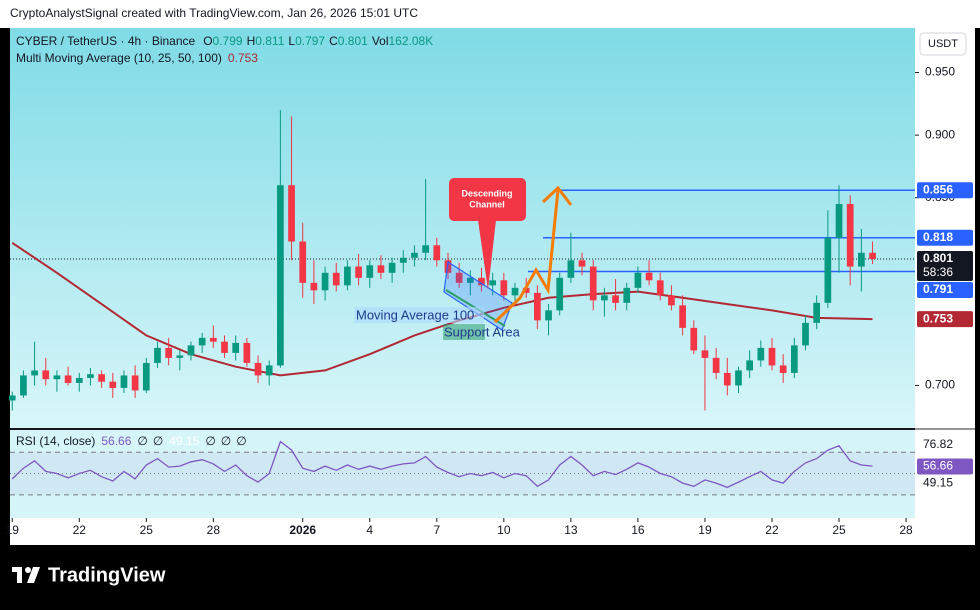 The image size is (980, 610). I want to click on y-tick-label: 0.950, so click(940, 72).